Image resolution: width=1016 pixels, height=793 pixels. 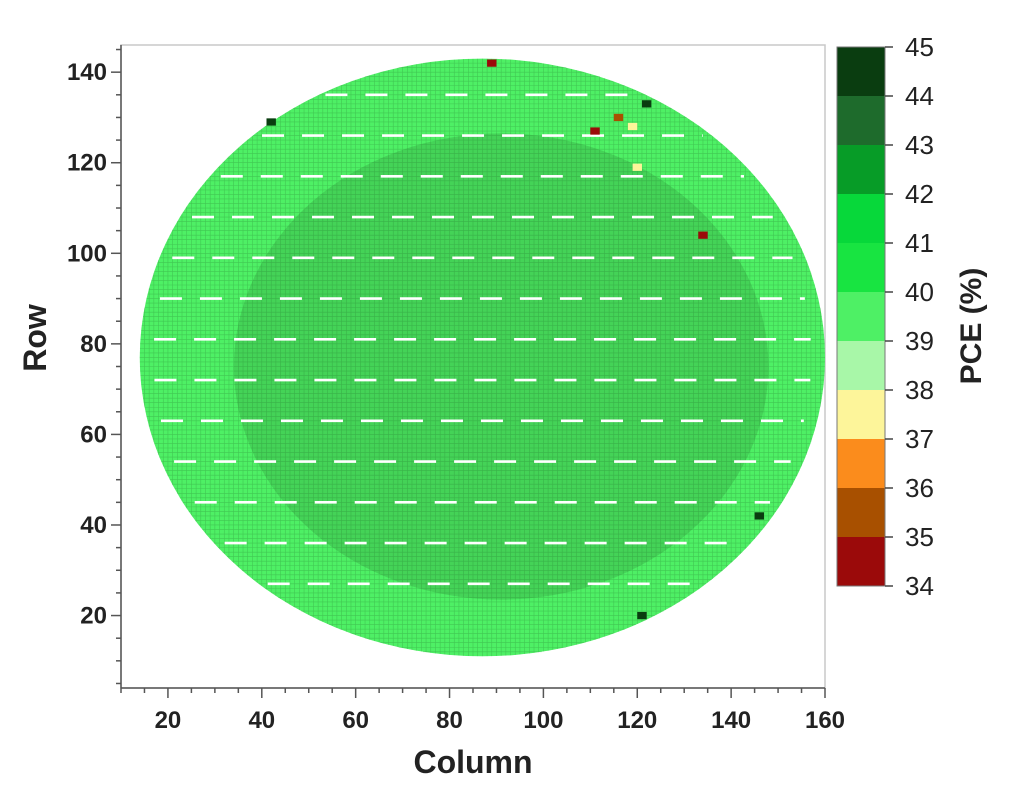 I want to click on colorbar-tick-label: 37, so click(x=919, y=439).